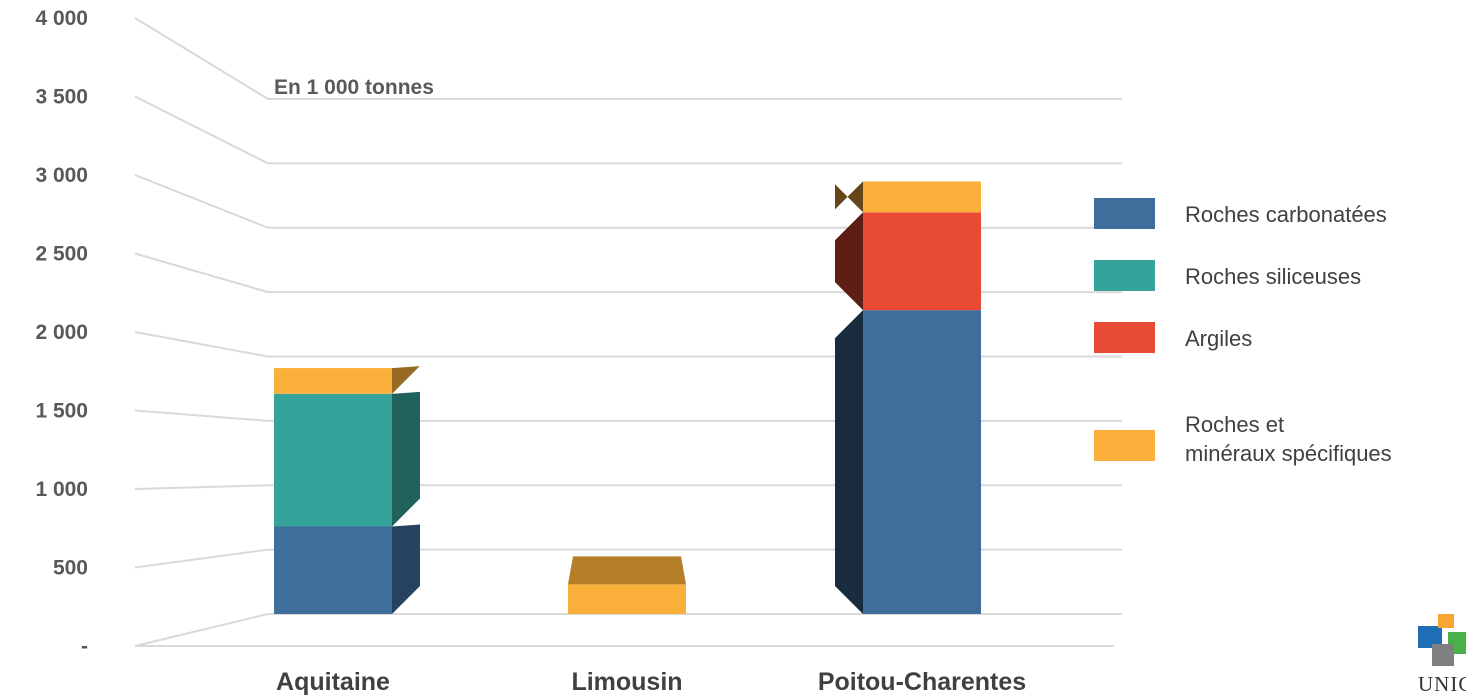  I want to click on unice-logo: UNICE, so click(1442, 656).